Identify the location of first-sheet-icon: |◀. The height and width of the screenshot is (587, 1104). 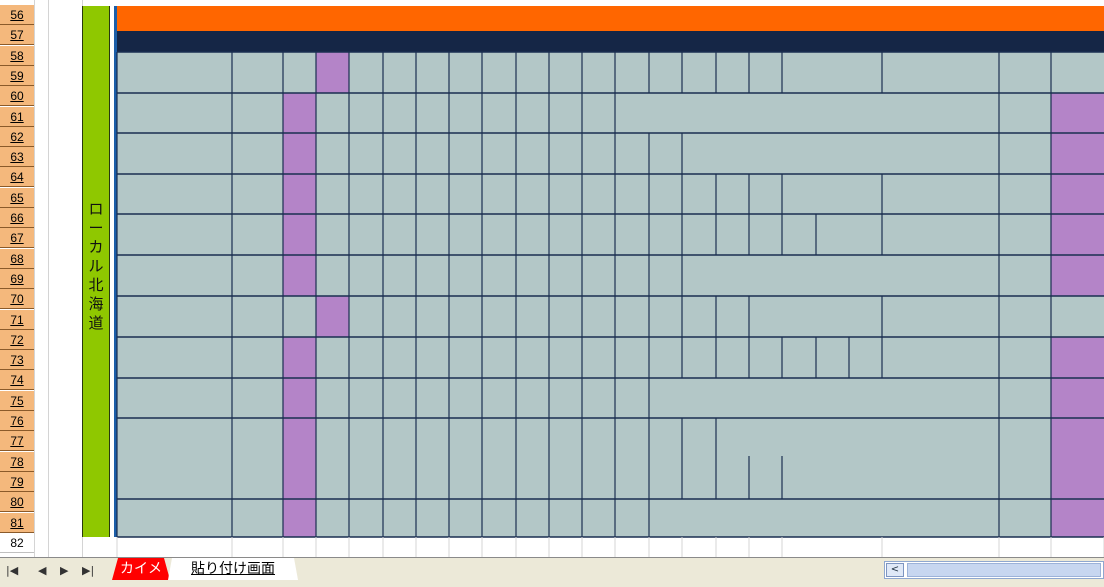
(12, 570).